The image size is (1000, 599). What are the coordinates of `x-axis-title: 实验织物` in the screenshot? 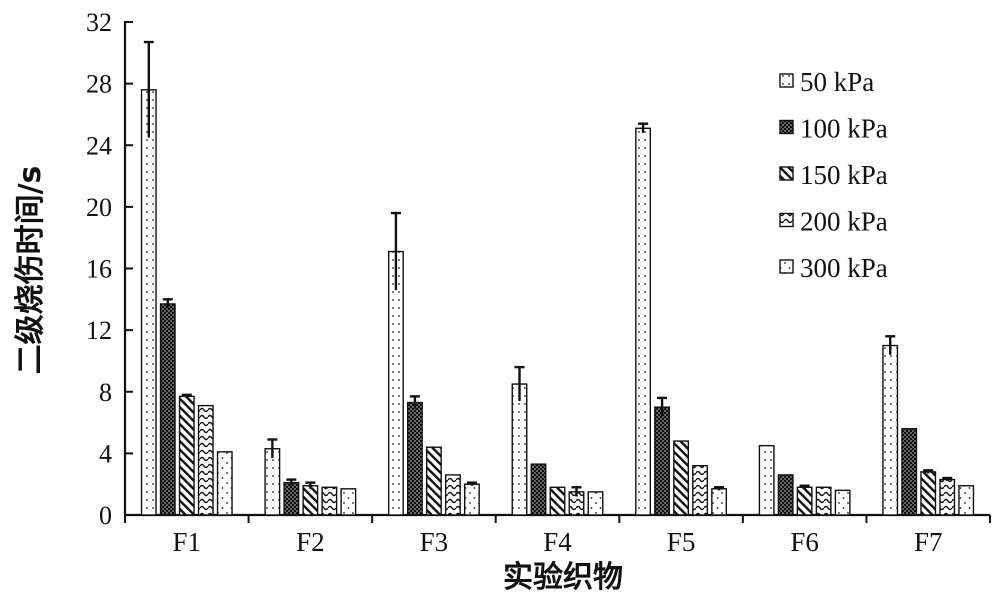 It's located at (563, 577).